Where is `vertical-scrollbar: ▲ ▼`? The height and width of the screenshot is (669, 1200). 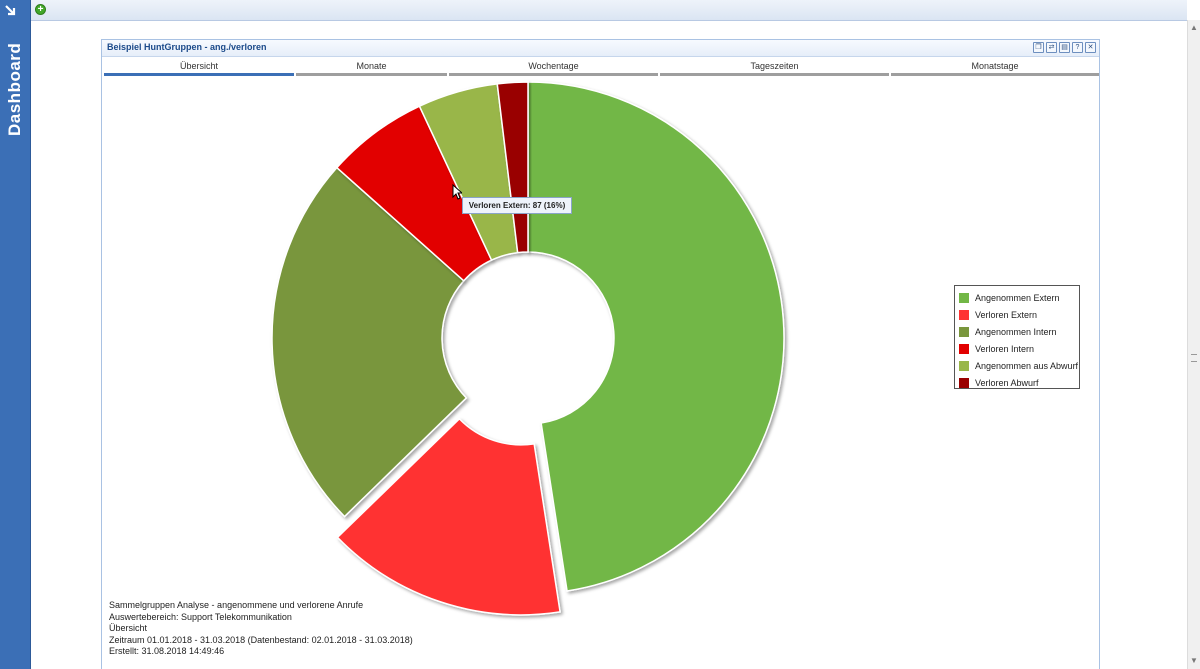 vertical-scrollbar: ▲ ▼ is located at coordinates (1193, 344).